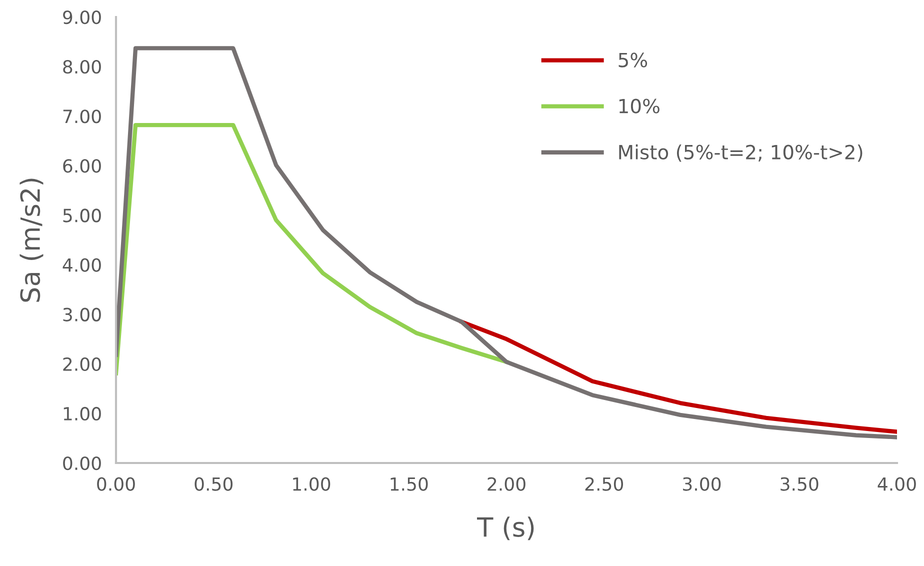 The image size is (924, 566). What do you see at coordinates (409, 484) in the screenshot?
I see `x-tick-label: 1.50` at bounding box center [409, 484].